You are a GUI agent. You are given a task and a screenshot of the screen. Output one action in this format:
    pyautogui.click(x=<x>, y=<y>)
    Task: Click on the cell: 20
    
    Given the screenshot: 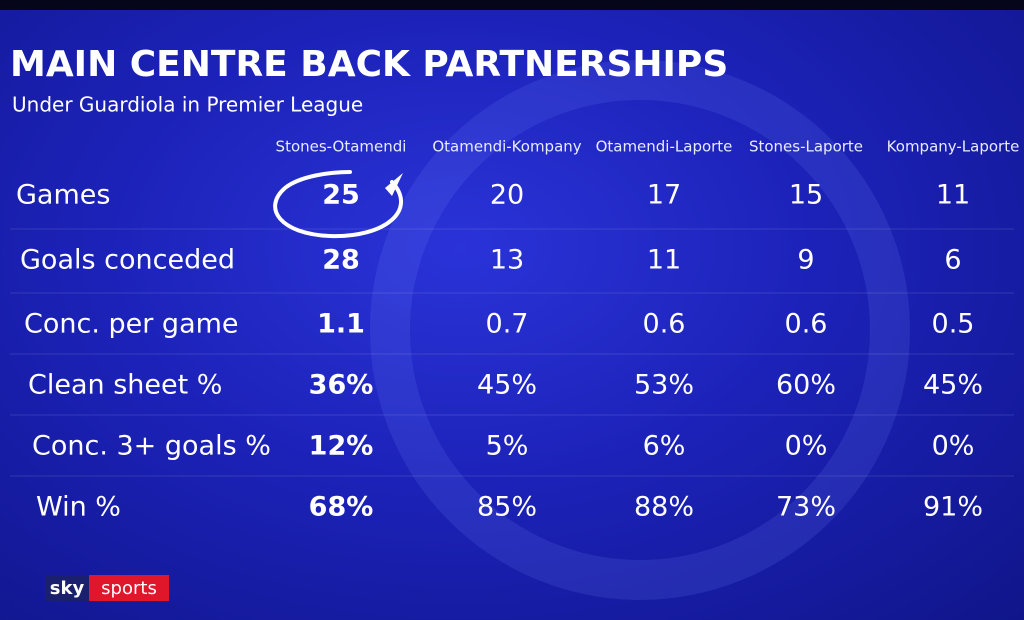 What is the action you would take?
    pyautogui.click(x=507, y=195)
    